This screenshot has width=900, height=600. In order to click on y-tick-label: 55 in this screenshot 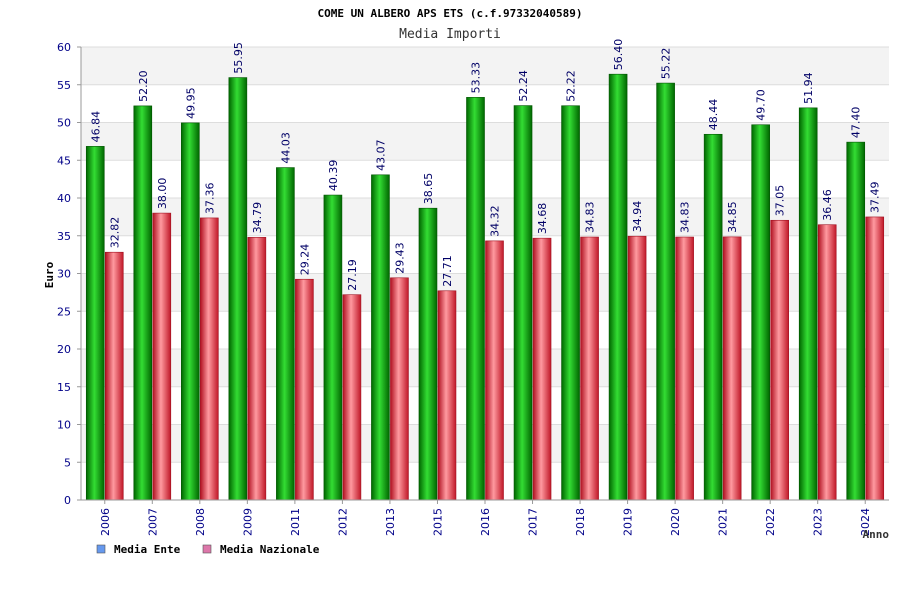, I will do `click(64, 85)`.